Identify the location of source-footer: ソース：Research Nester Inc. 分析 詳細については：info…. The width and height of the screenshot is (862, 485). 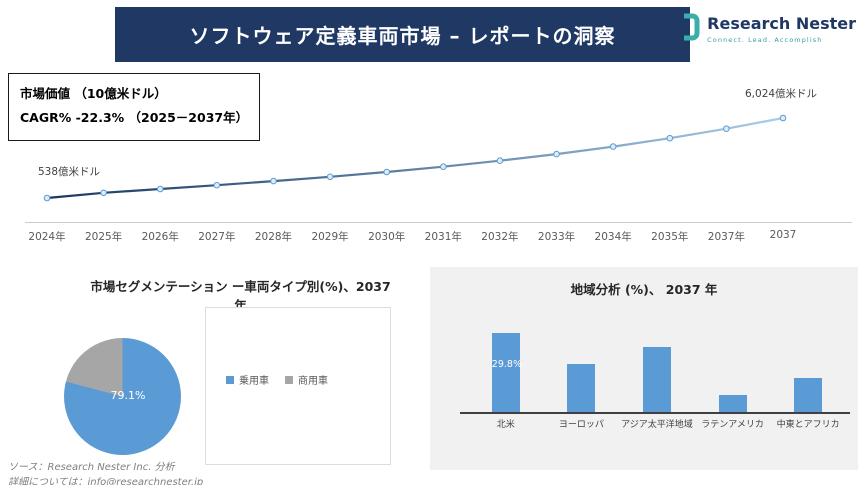
(105, 473).